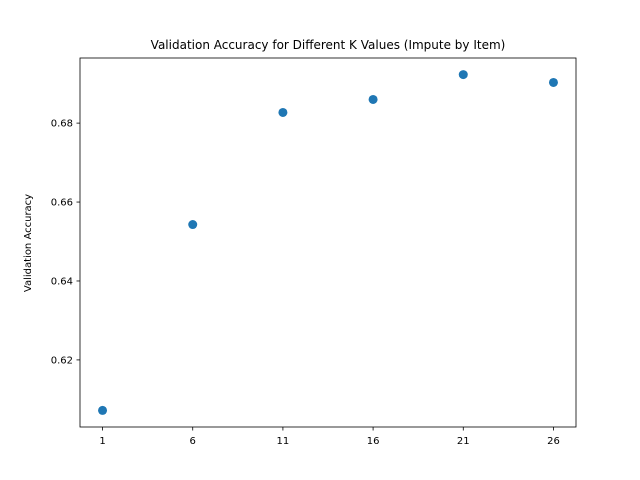 This screenshot has width=640, height=480. I want to click on y-axis-title: Validation Accuracy, so click(28, 243).